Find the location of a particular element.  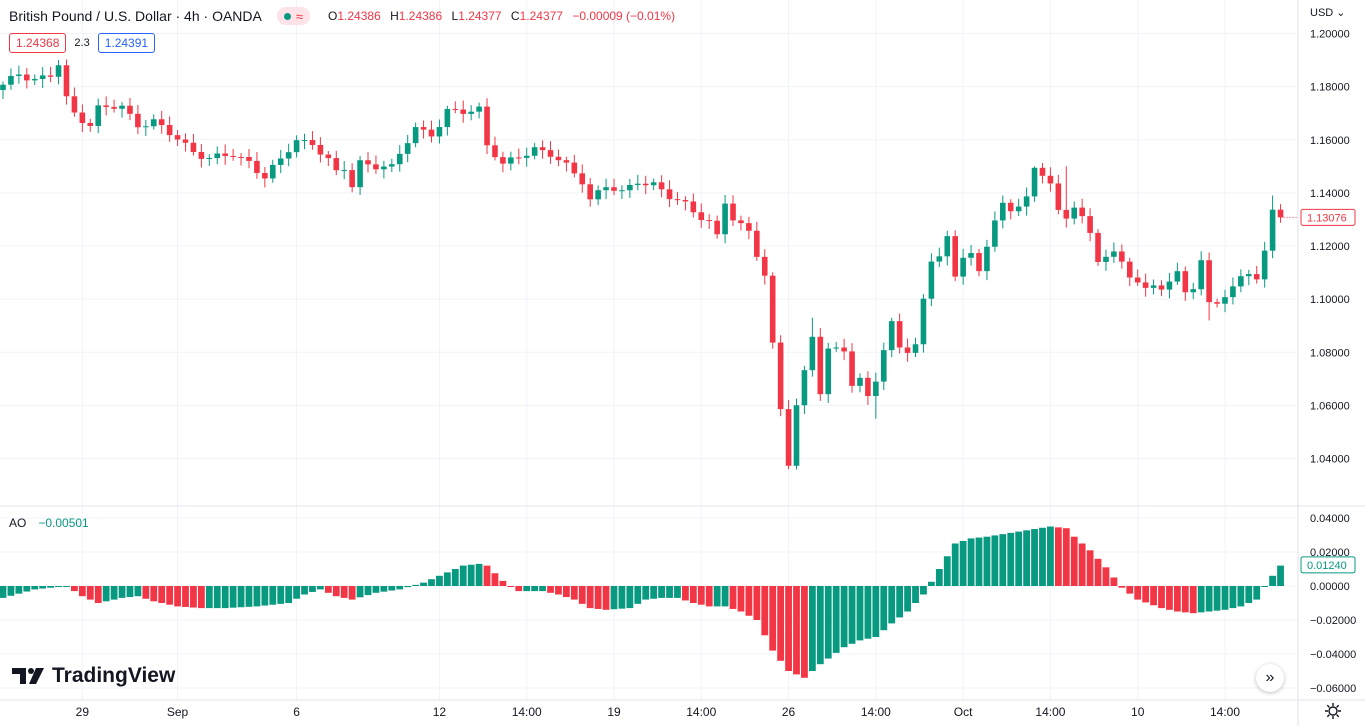

symbol-title: British Pound / U.S. Dollar · 4h · OANDA is located at coordinates (135, 16).